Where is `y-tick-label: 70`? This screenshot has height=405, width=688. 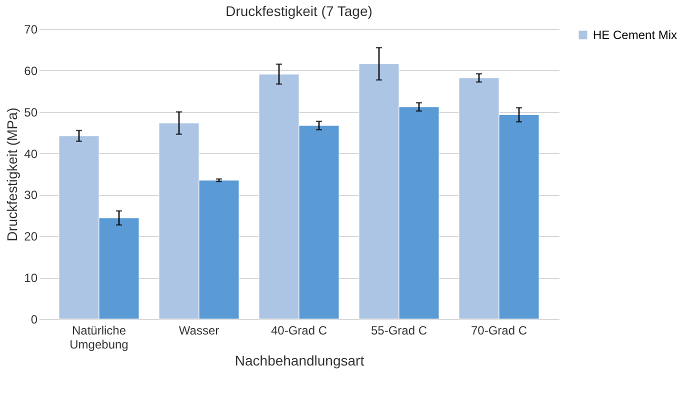 y-tick-label: 70 is located at coordinates (31, 29).